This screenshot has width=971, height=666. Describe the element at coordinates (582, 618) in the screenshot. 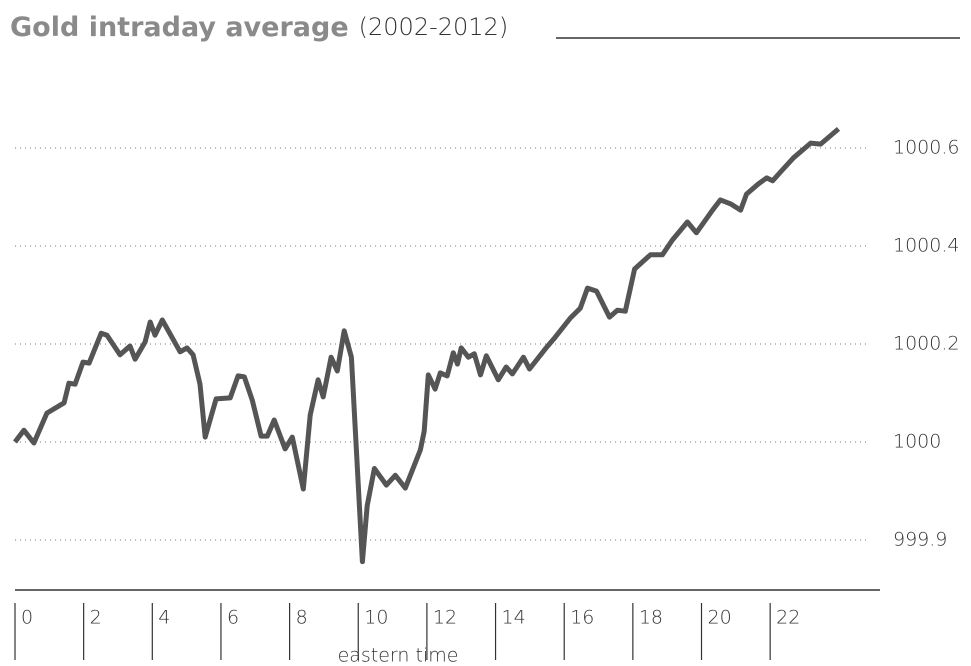

I see `x-tick-label: 16` at that location.